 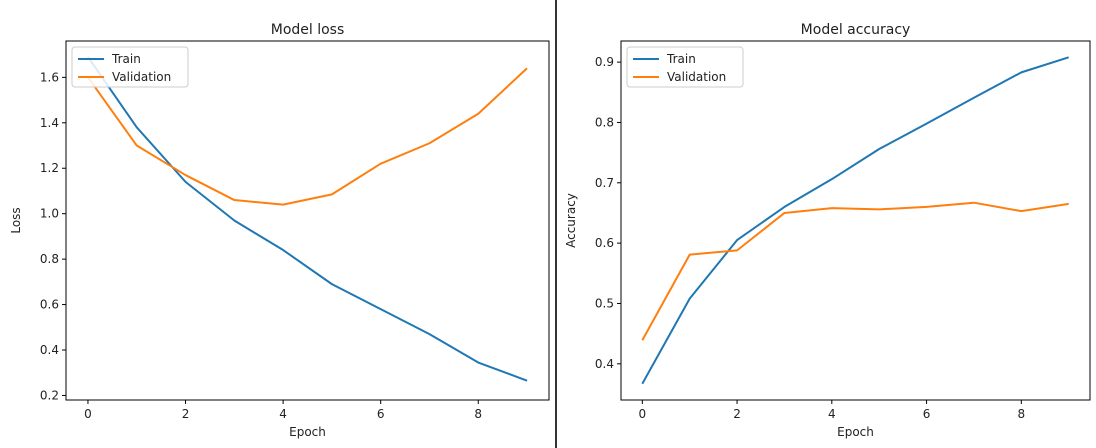 I want to click on y-axis-label: Loss, so click(x=16, y=220).